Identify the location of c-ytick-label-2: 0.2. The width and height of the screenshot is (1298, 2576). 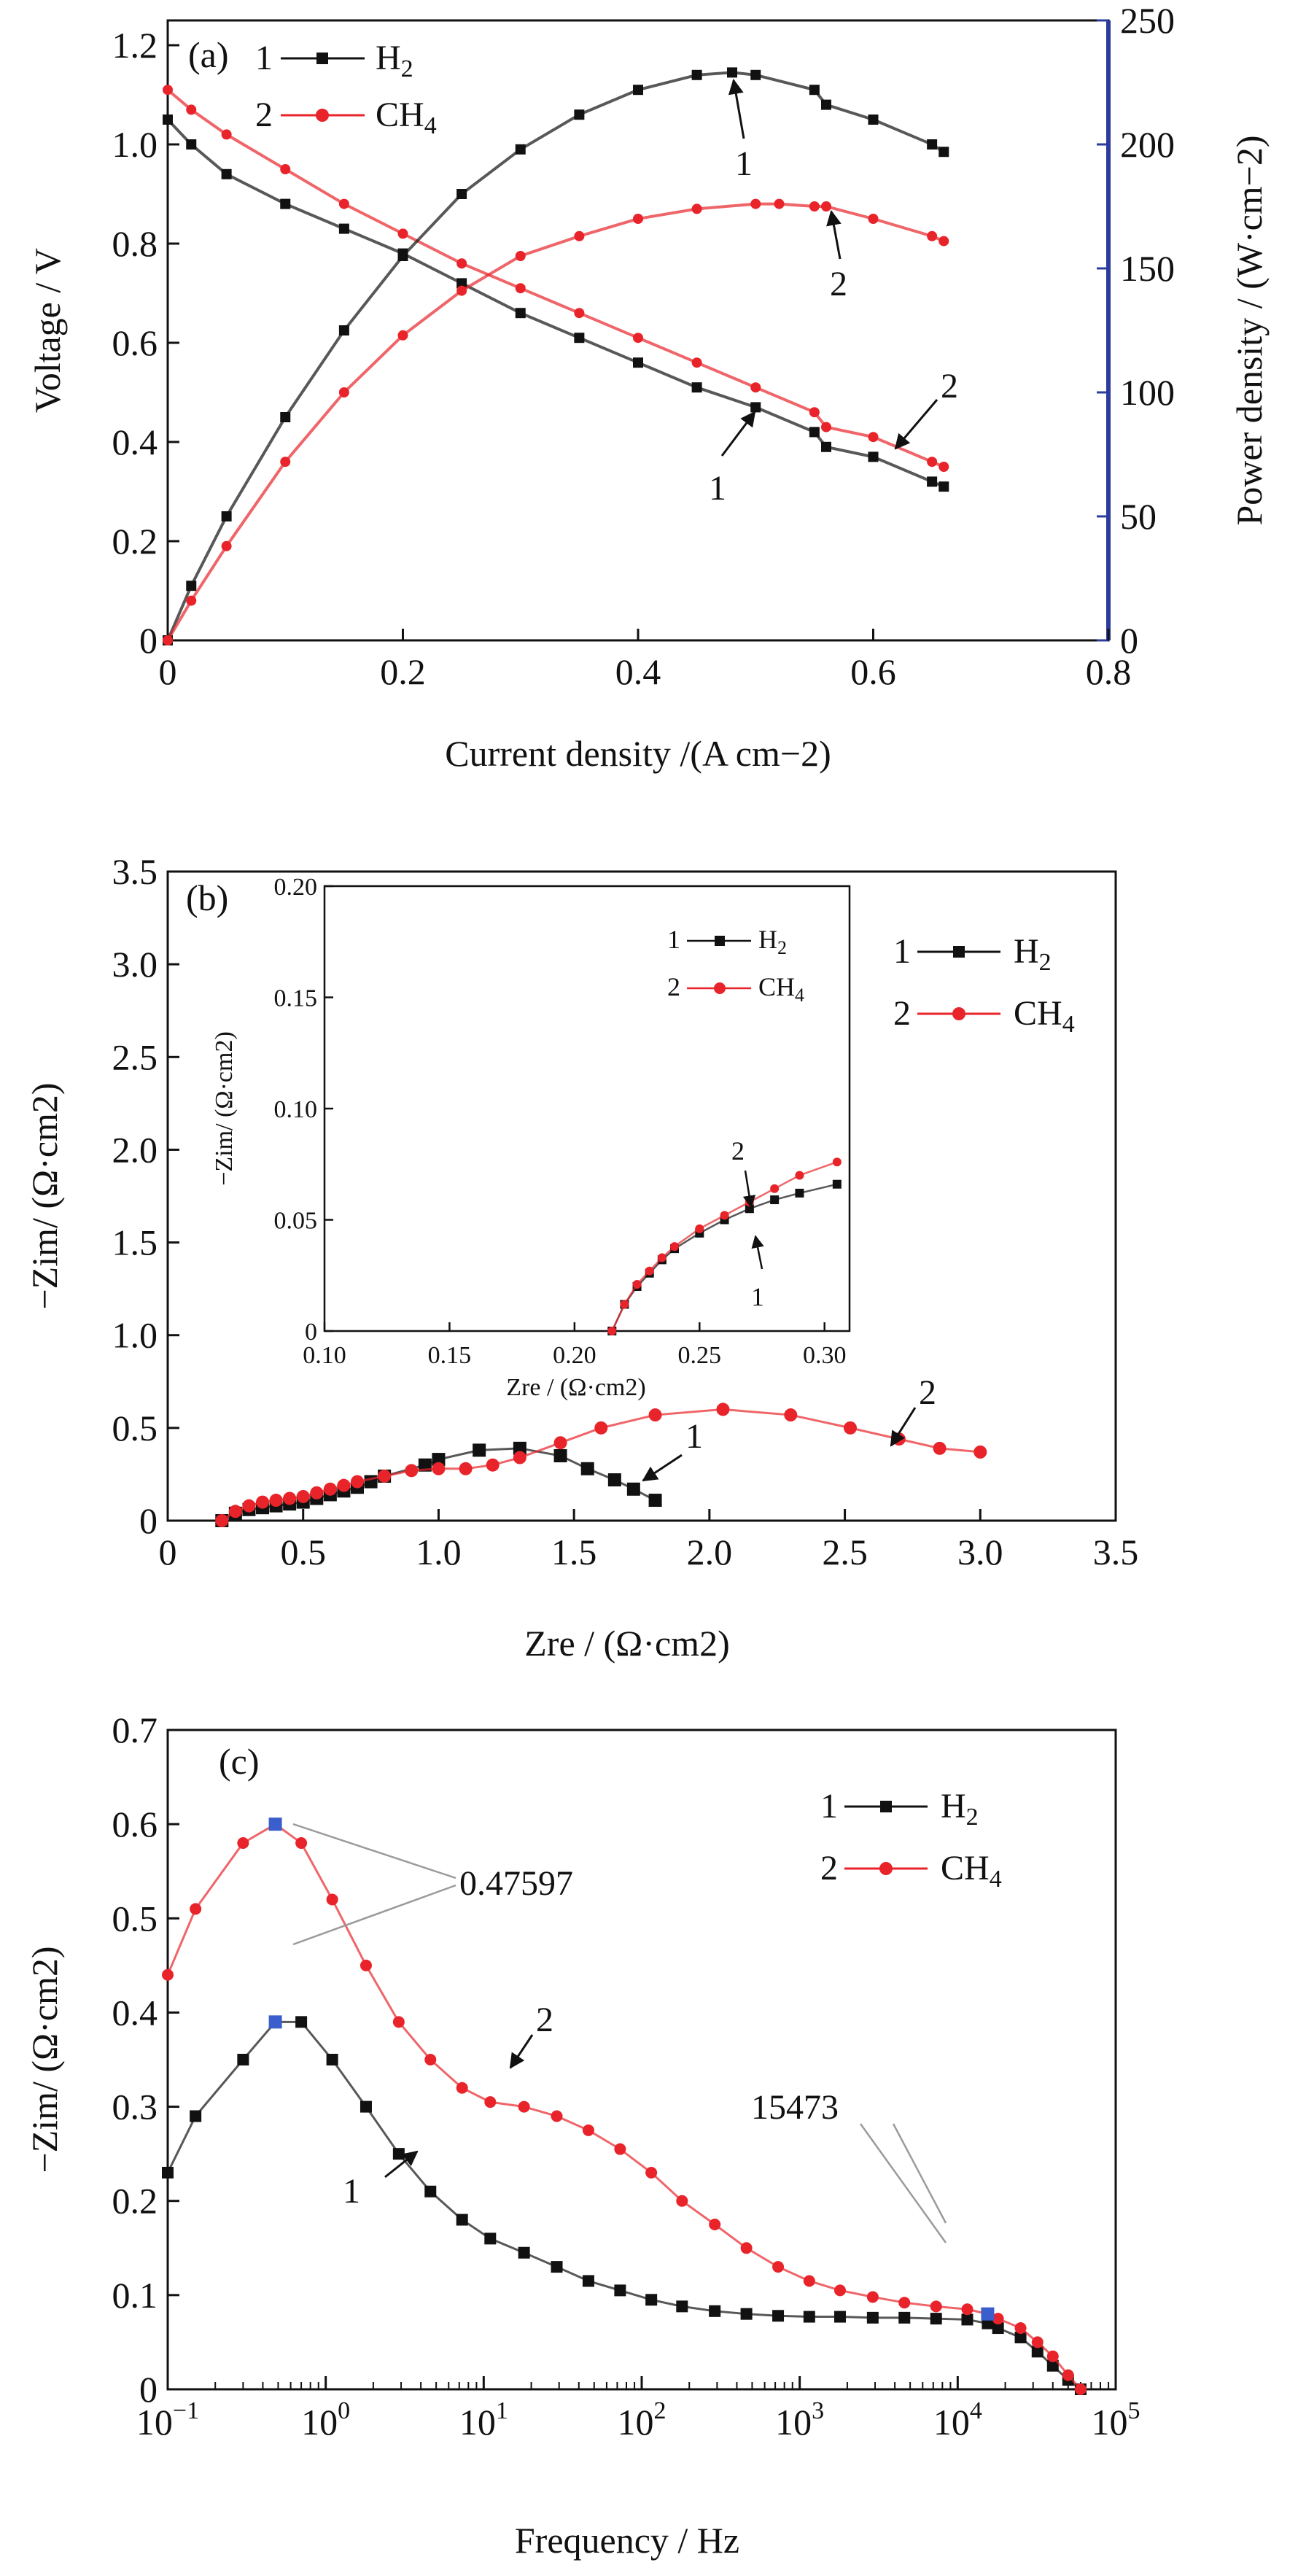
(135, 2201).